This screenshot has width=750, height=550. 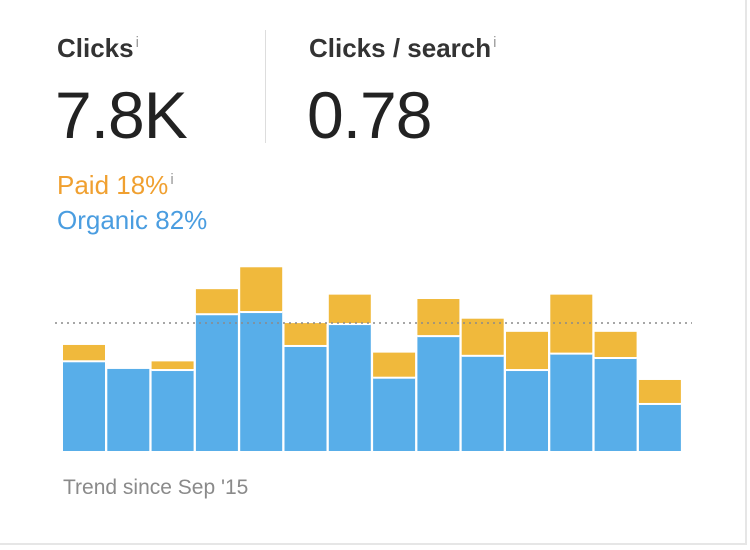 I want to click on paid-info-icon: i, so click(x=172, y=180).